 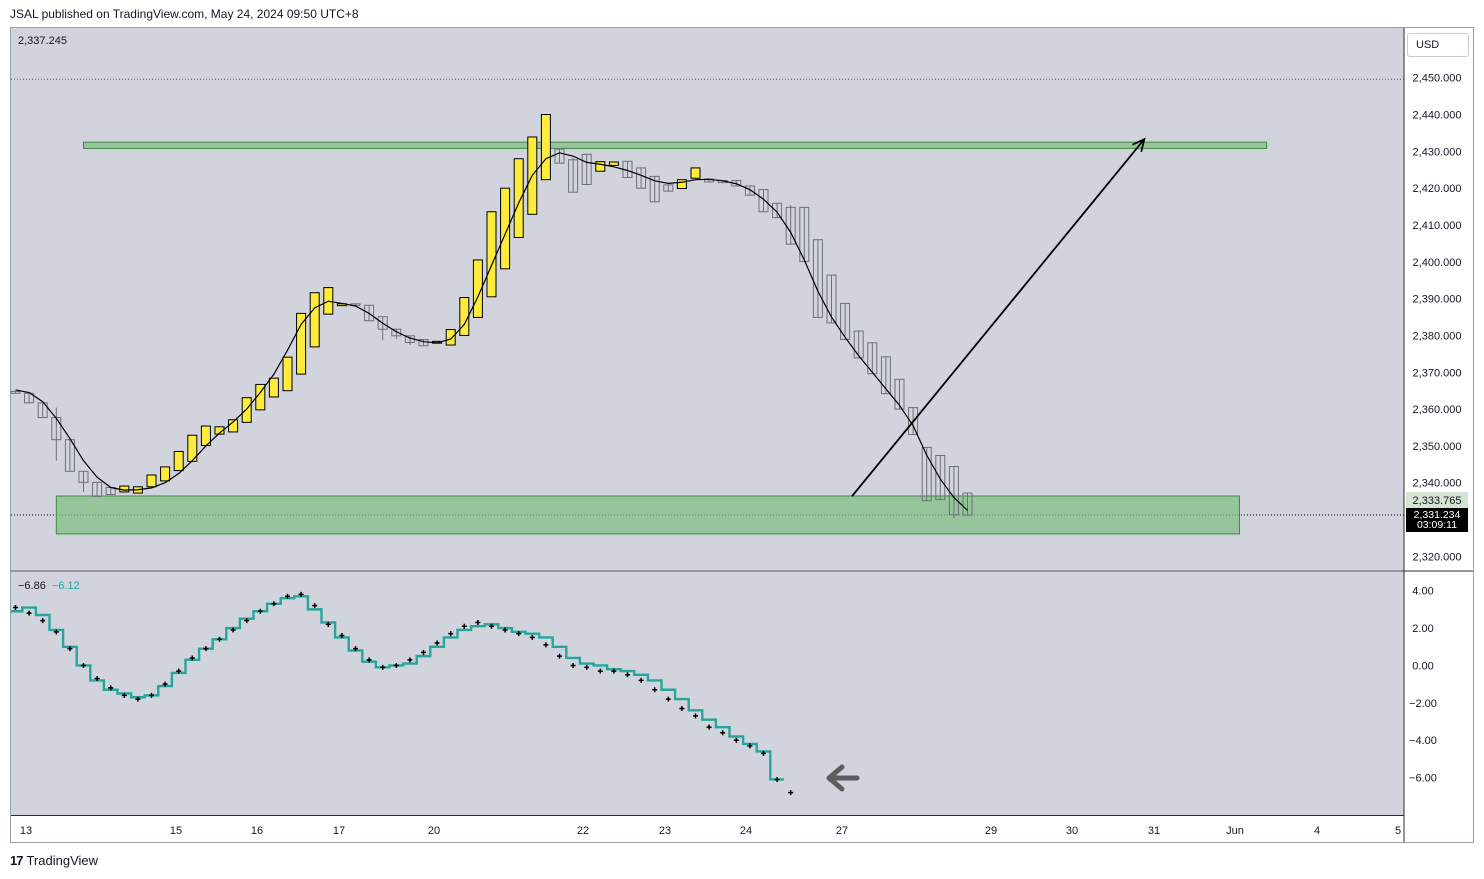 I want to click on price-tick-label: 2,350.000, so click(x=1437, y=447).